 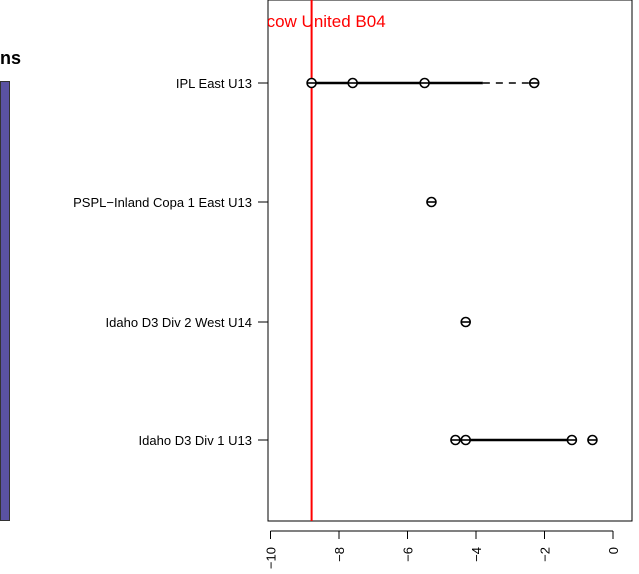 What do you see at coordinates (613, 550) in the screenshot?
I see `value-tick-label: 0` at bounding box center [613, 550].